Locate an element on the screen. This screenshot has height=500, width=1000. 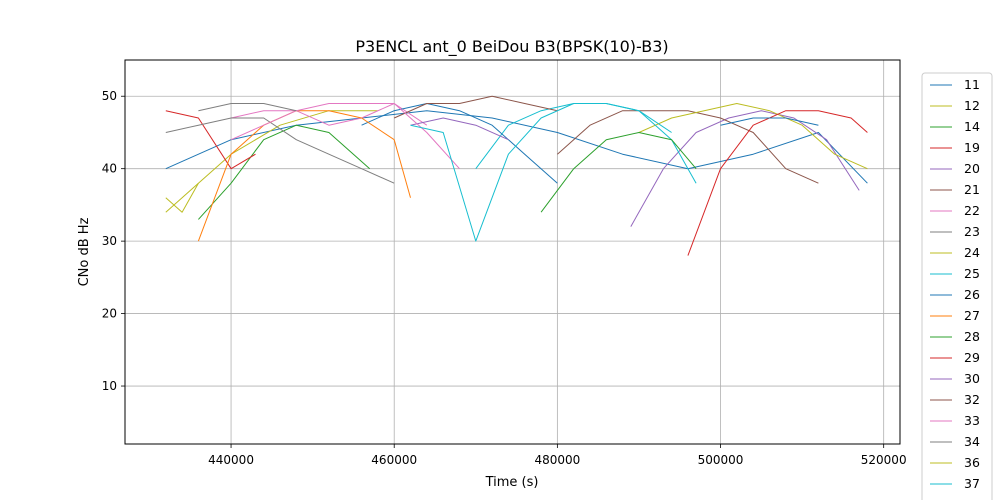
legend-label: 22 is located at coordinates (972, 210).